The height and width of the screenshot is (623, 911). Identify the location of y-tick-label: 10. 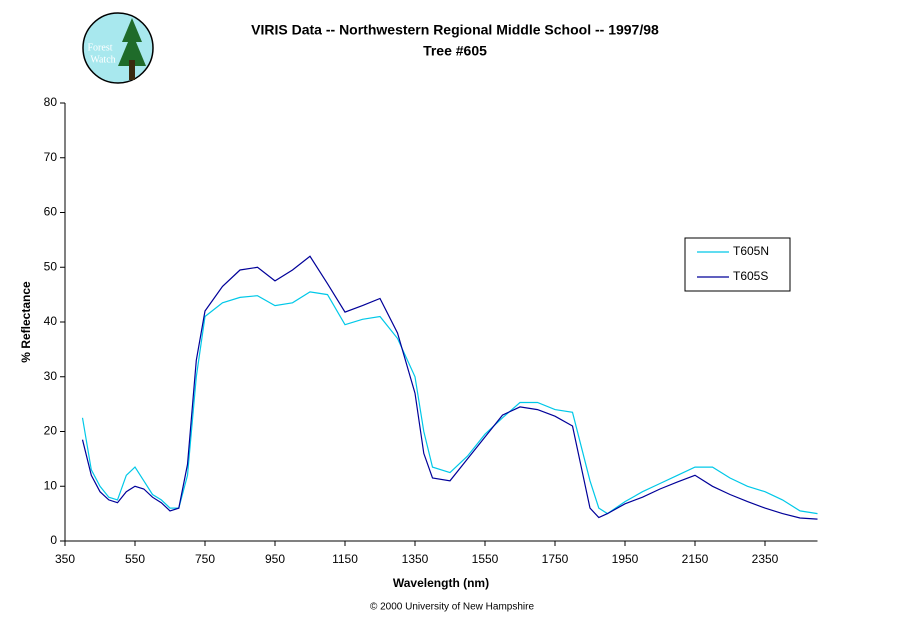
(51, 485).